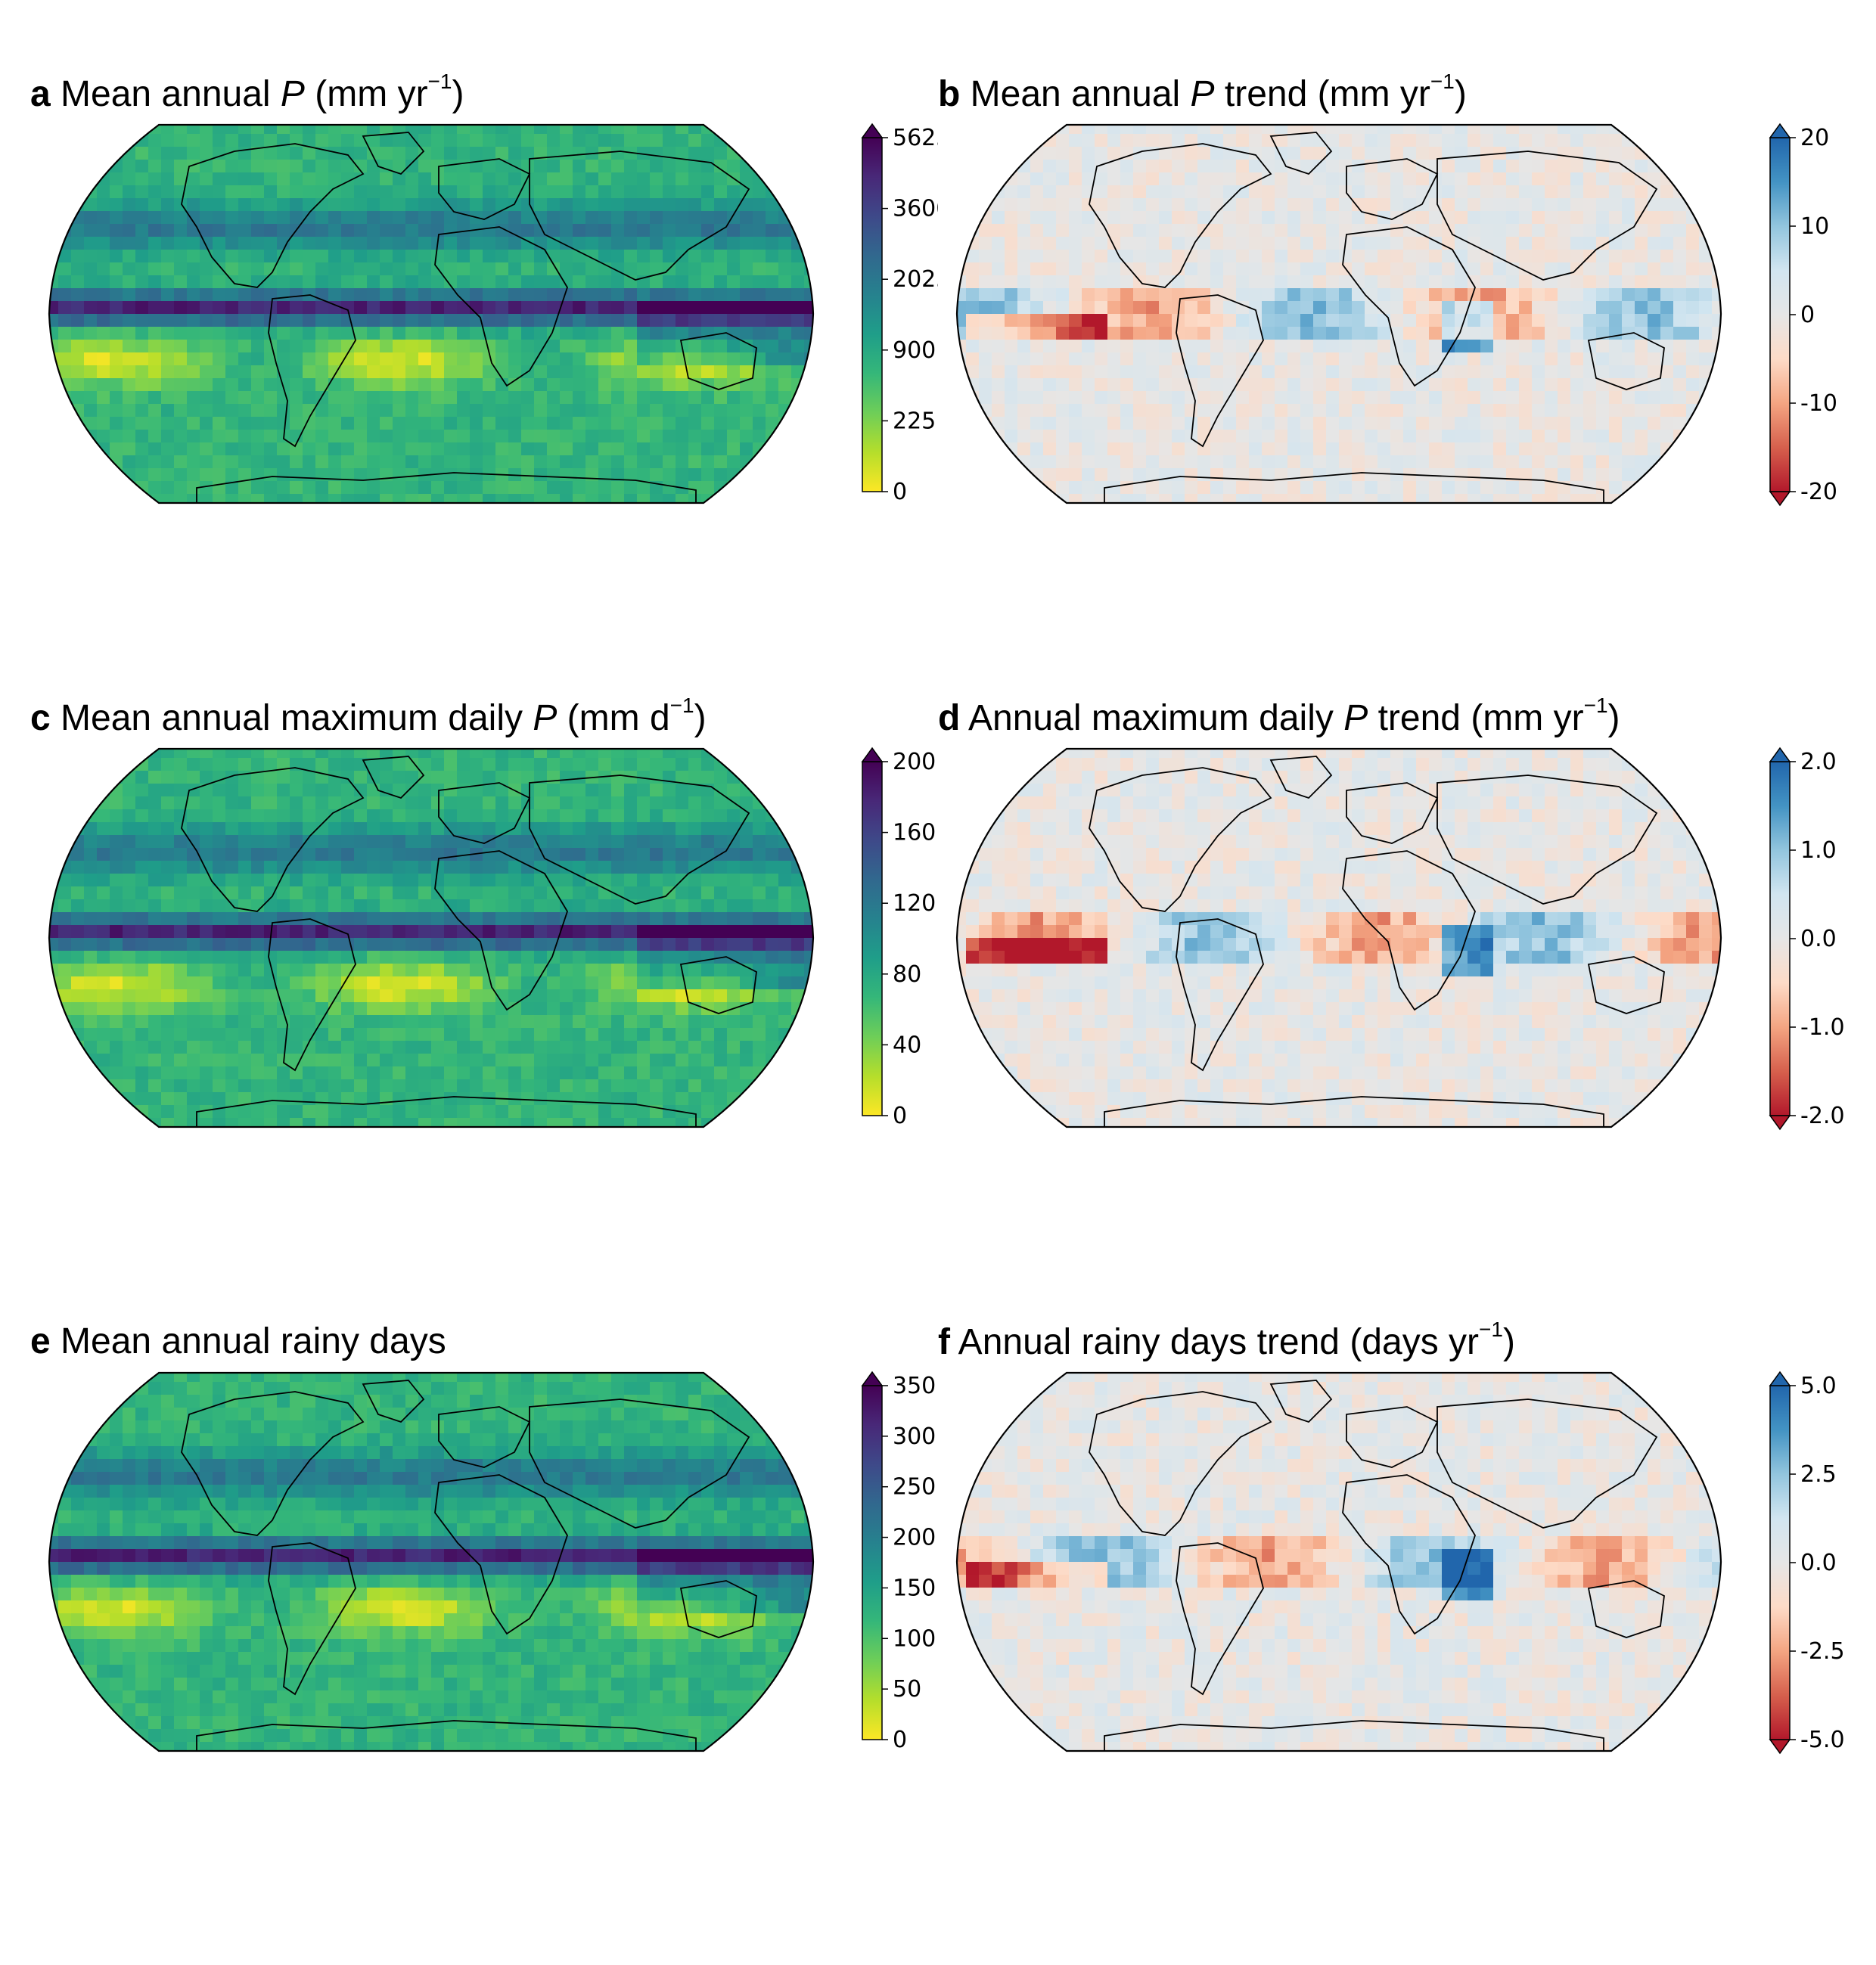 Image resolution: width=1876 pixels, height=1965 pixels. Describe the element at coordinates (1780, 499) in the screenshot. I see `colorbar-extend-min` at that location.